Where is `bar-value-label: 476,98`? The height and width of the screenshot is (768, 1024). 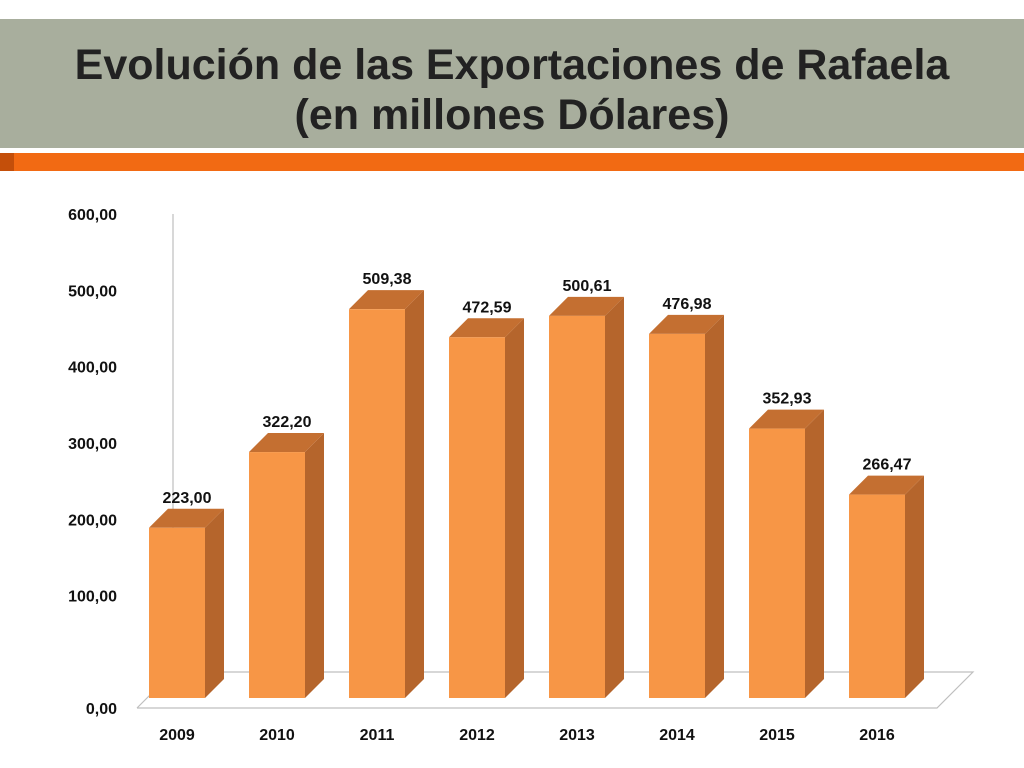 bar-value-label: 476,98 is located at coordinates (687, 304).